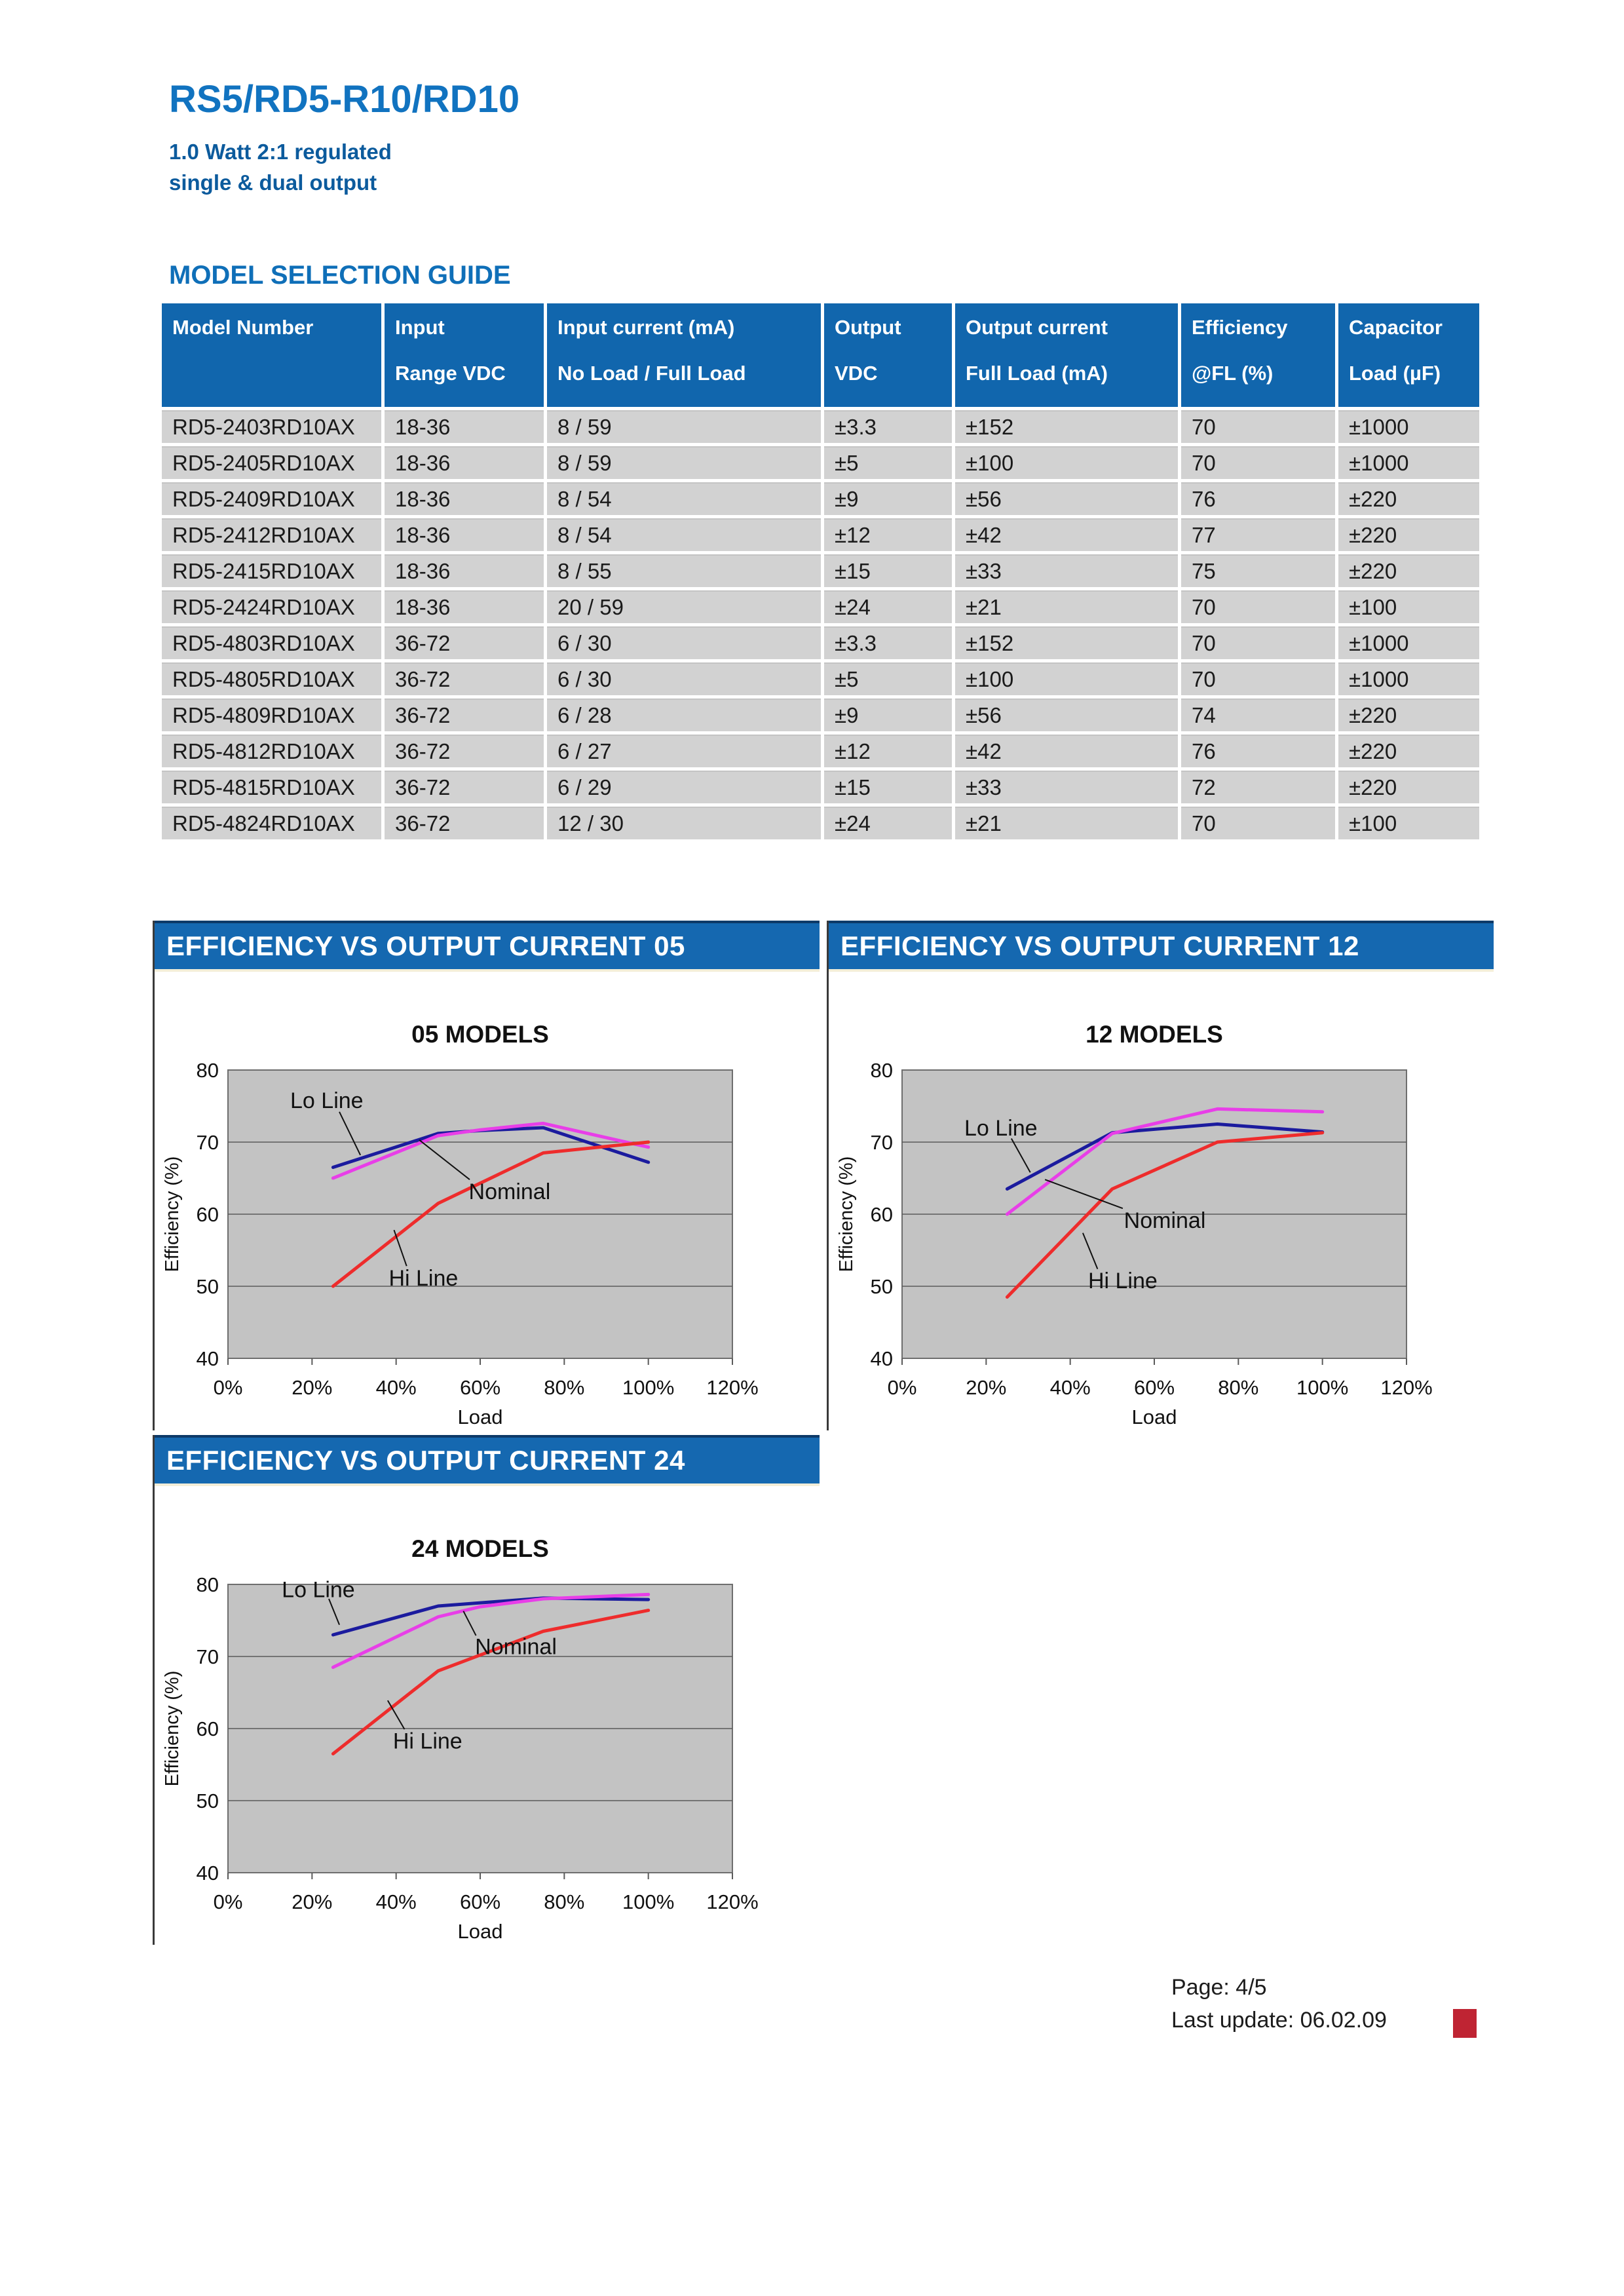 This screenshot has width=1624, height=2296. I want to click on chart-title: 12 MODELS, so click(1154, 1034).